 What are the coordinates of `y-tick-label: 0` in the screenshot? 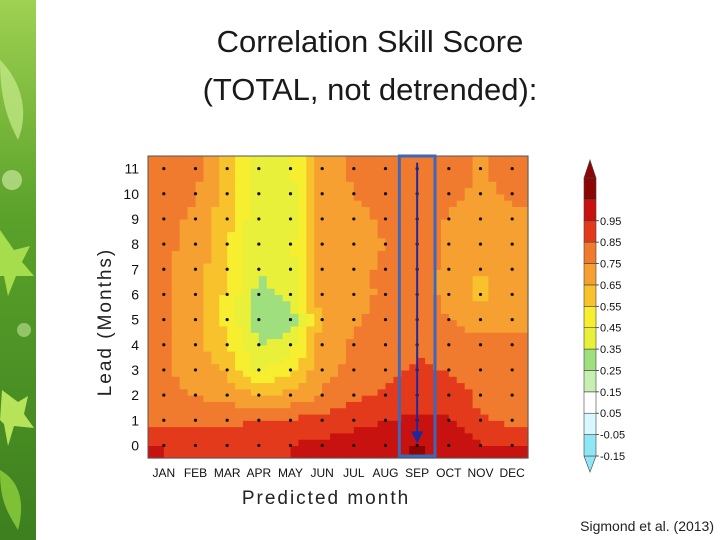 It's located at (135, 445).